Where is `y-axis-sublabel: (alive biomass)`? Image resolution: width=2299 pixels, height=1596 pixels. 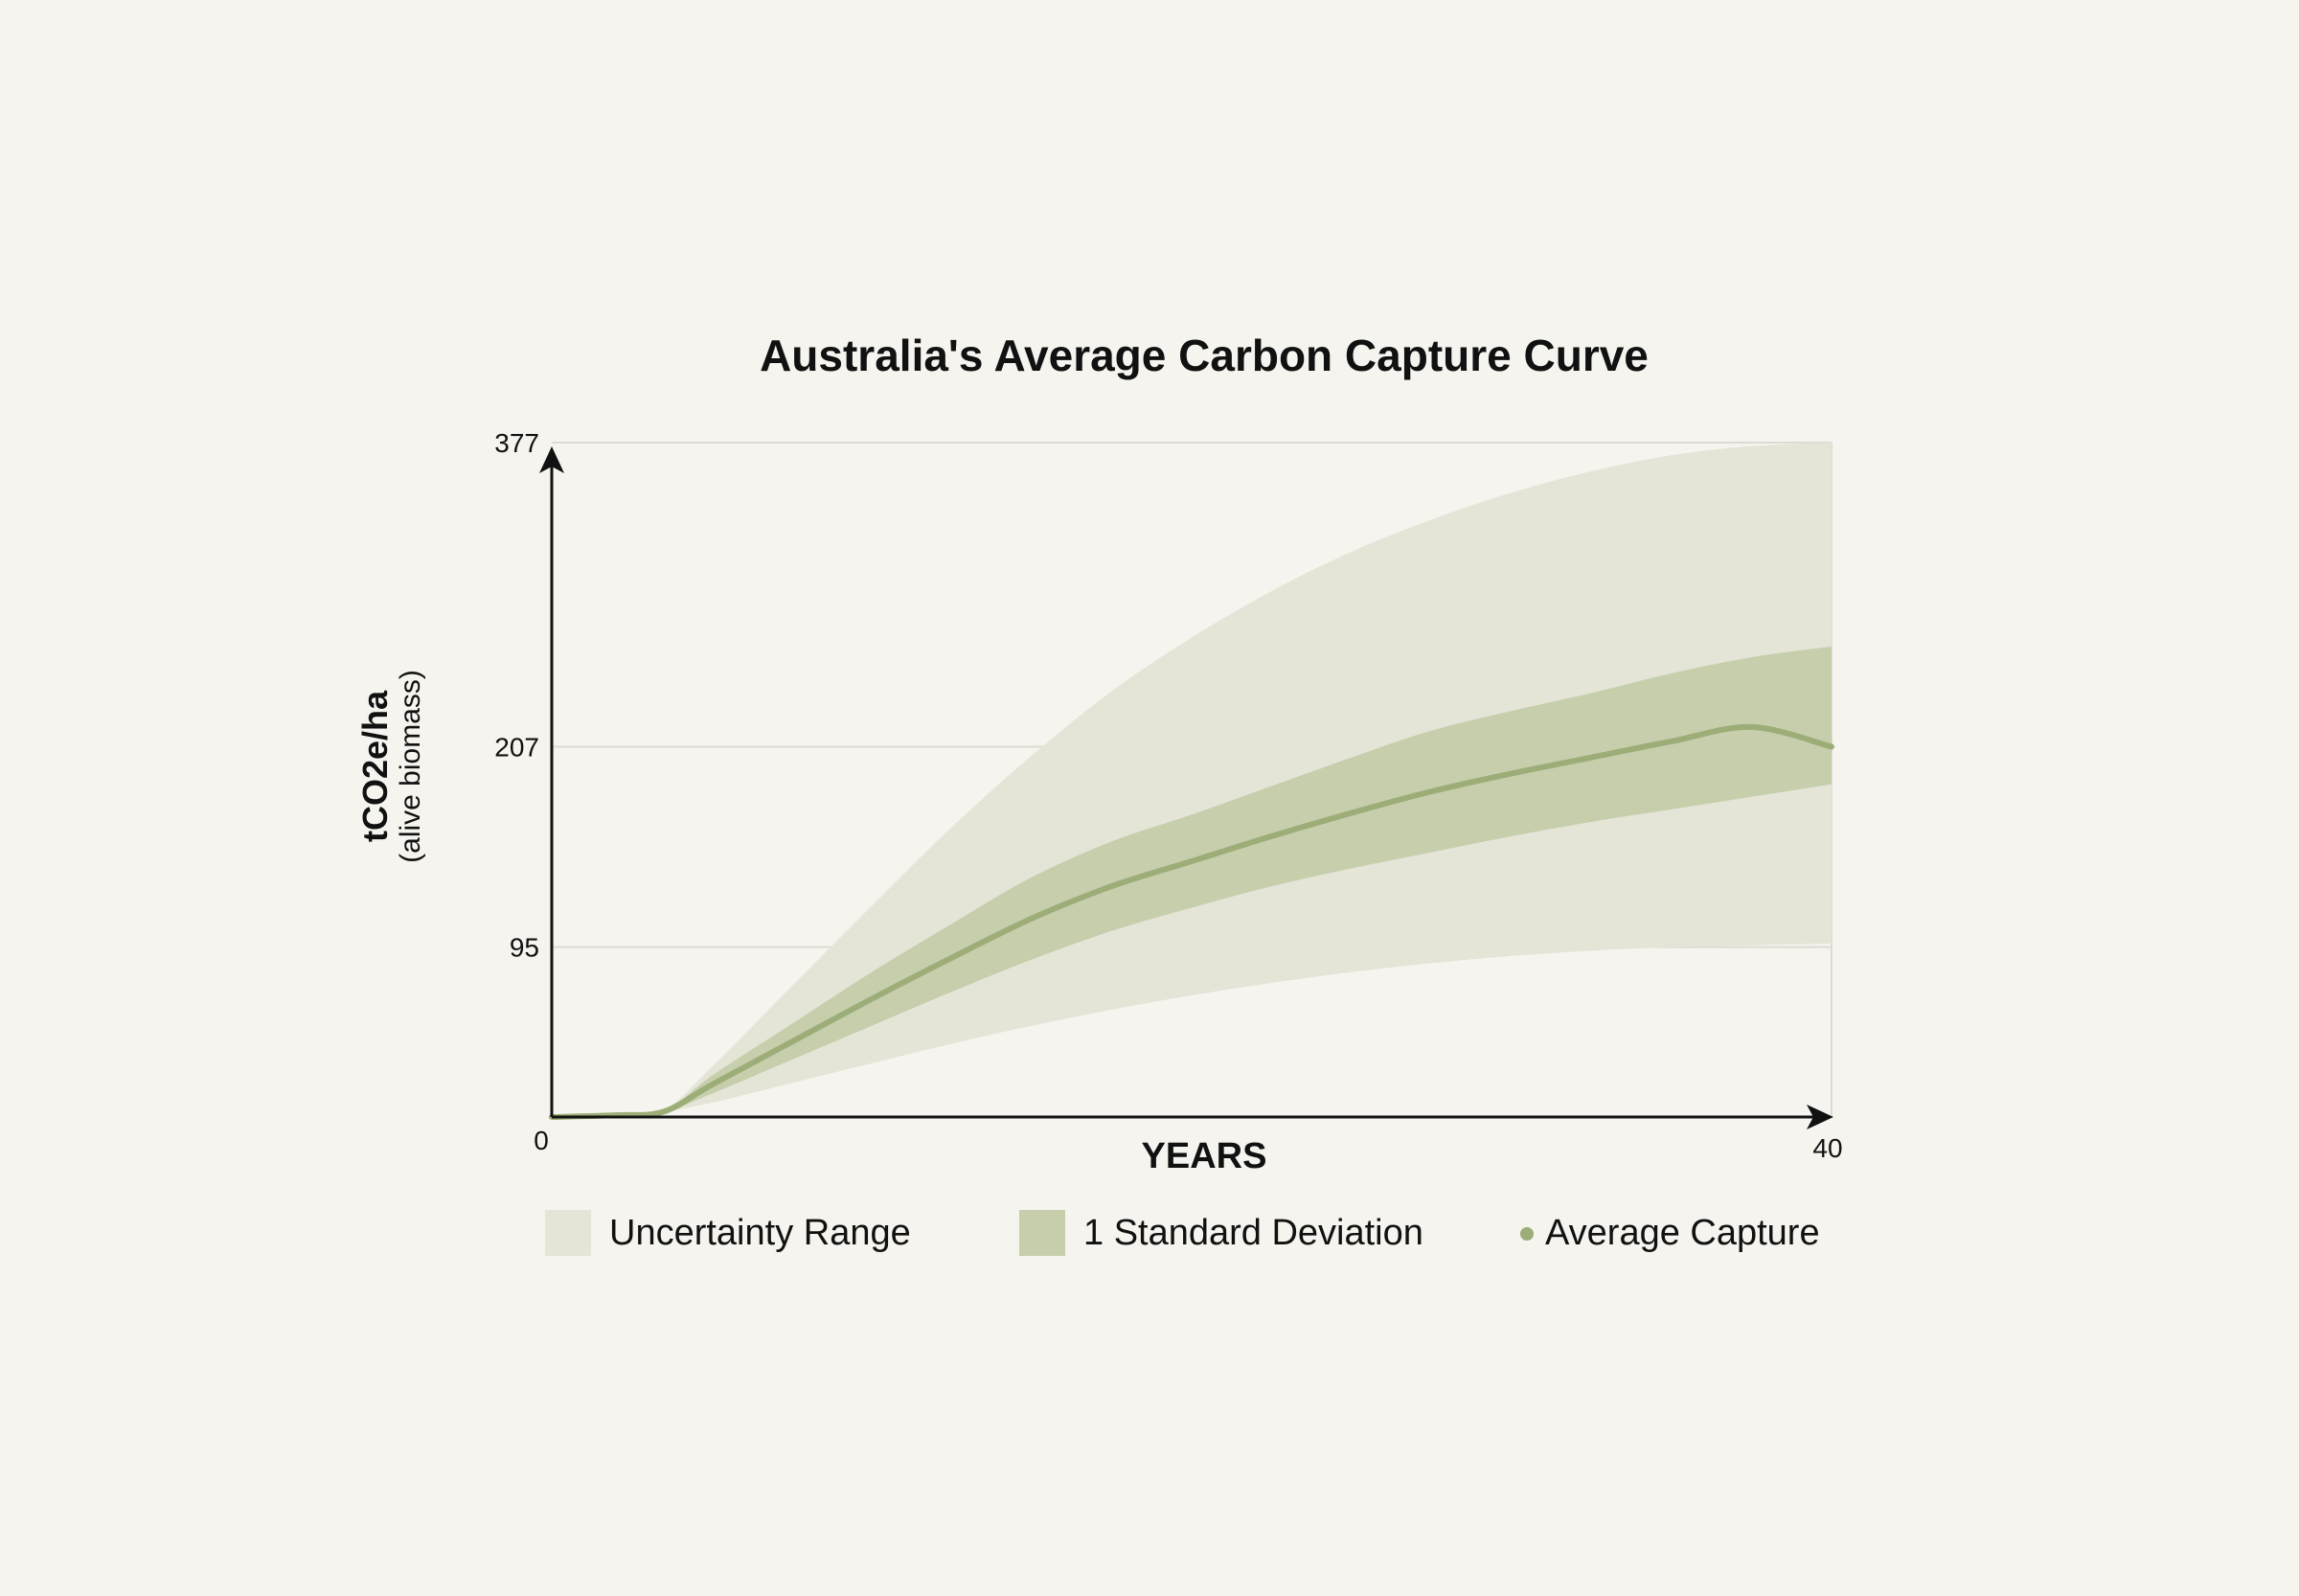
y-axis-sublabel: (alive biomass) is located at coordinates (410, 766).